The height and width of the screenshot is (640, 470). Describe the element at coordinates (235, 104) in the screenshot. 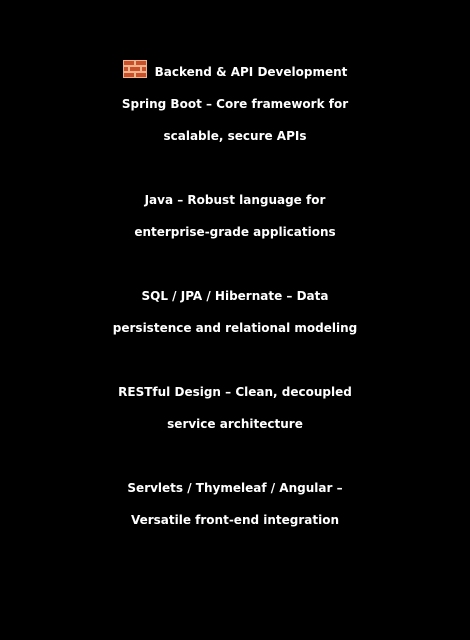

I see `item-line: Spring Boot – Core framework for` at that location.